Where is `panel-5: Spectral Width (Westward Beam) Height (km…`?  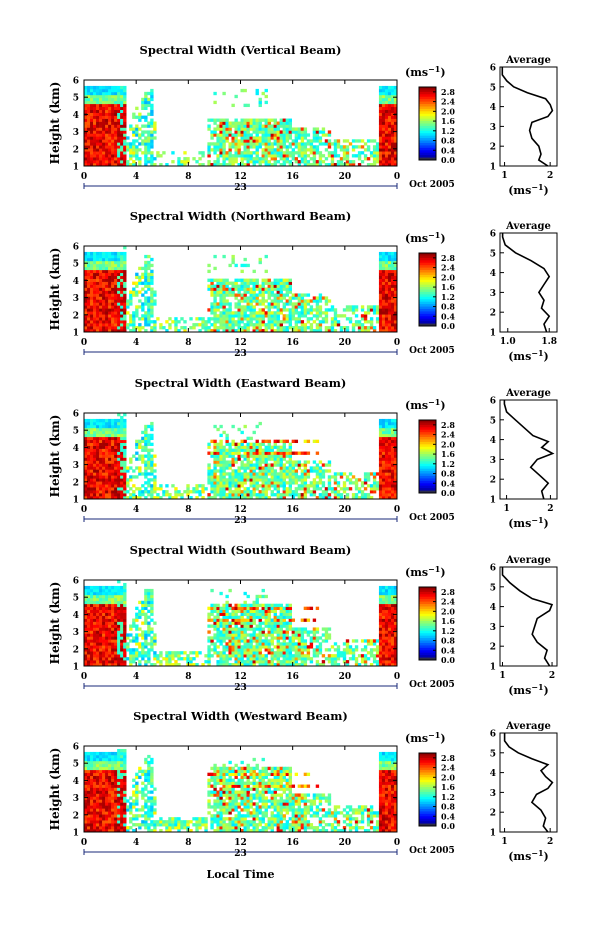 panel-5: Spectral Width (Westward Beam) Height (km… is located at coordinates (303, 786).